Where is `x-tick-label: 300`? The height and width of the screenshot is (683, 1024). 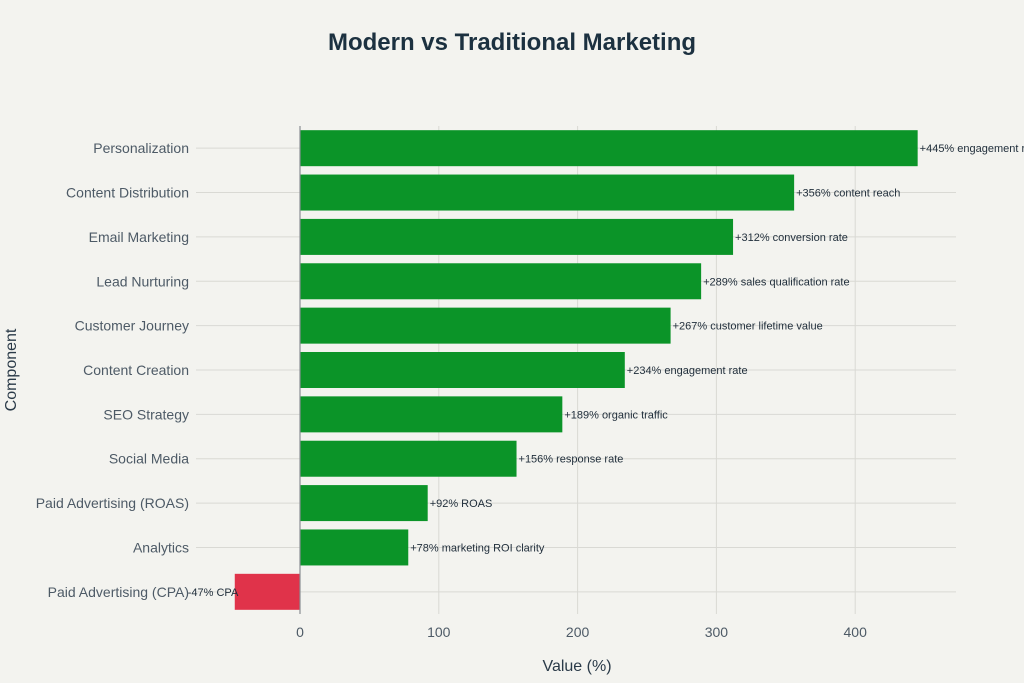
x-tick-label: 300 is located at coordinates (717, 632).